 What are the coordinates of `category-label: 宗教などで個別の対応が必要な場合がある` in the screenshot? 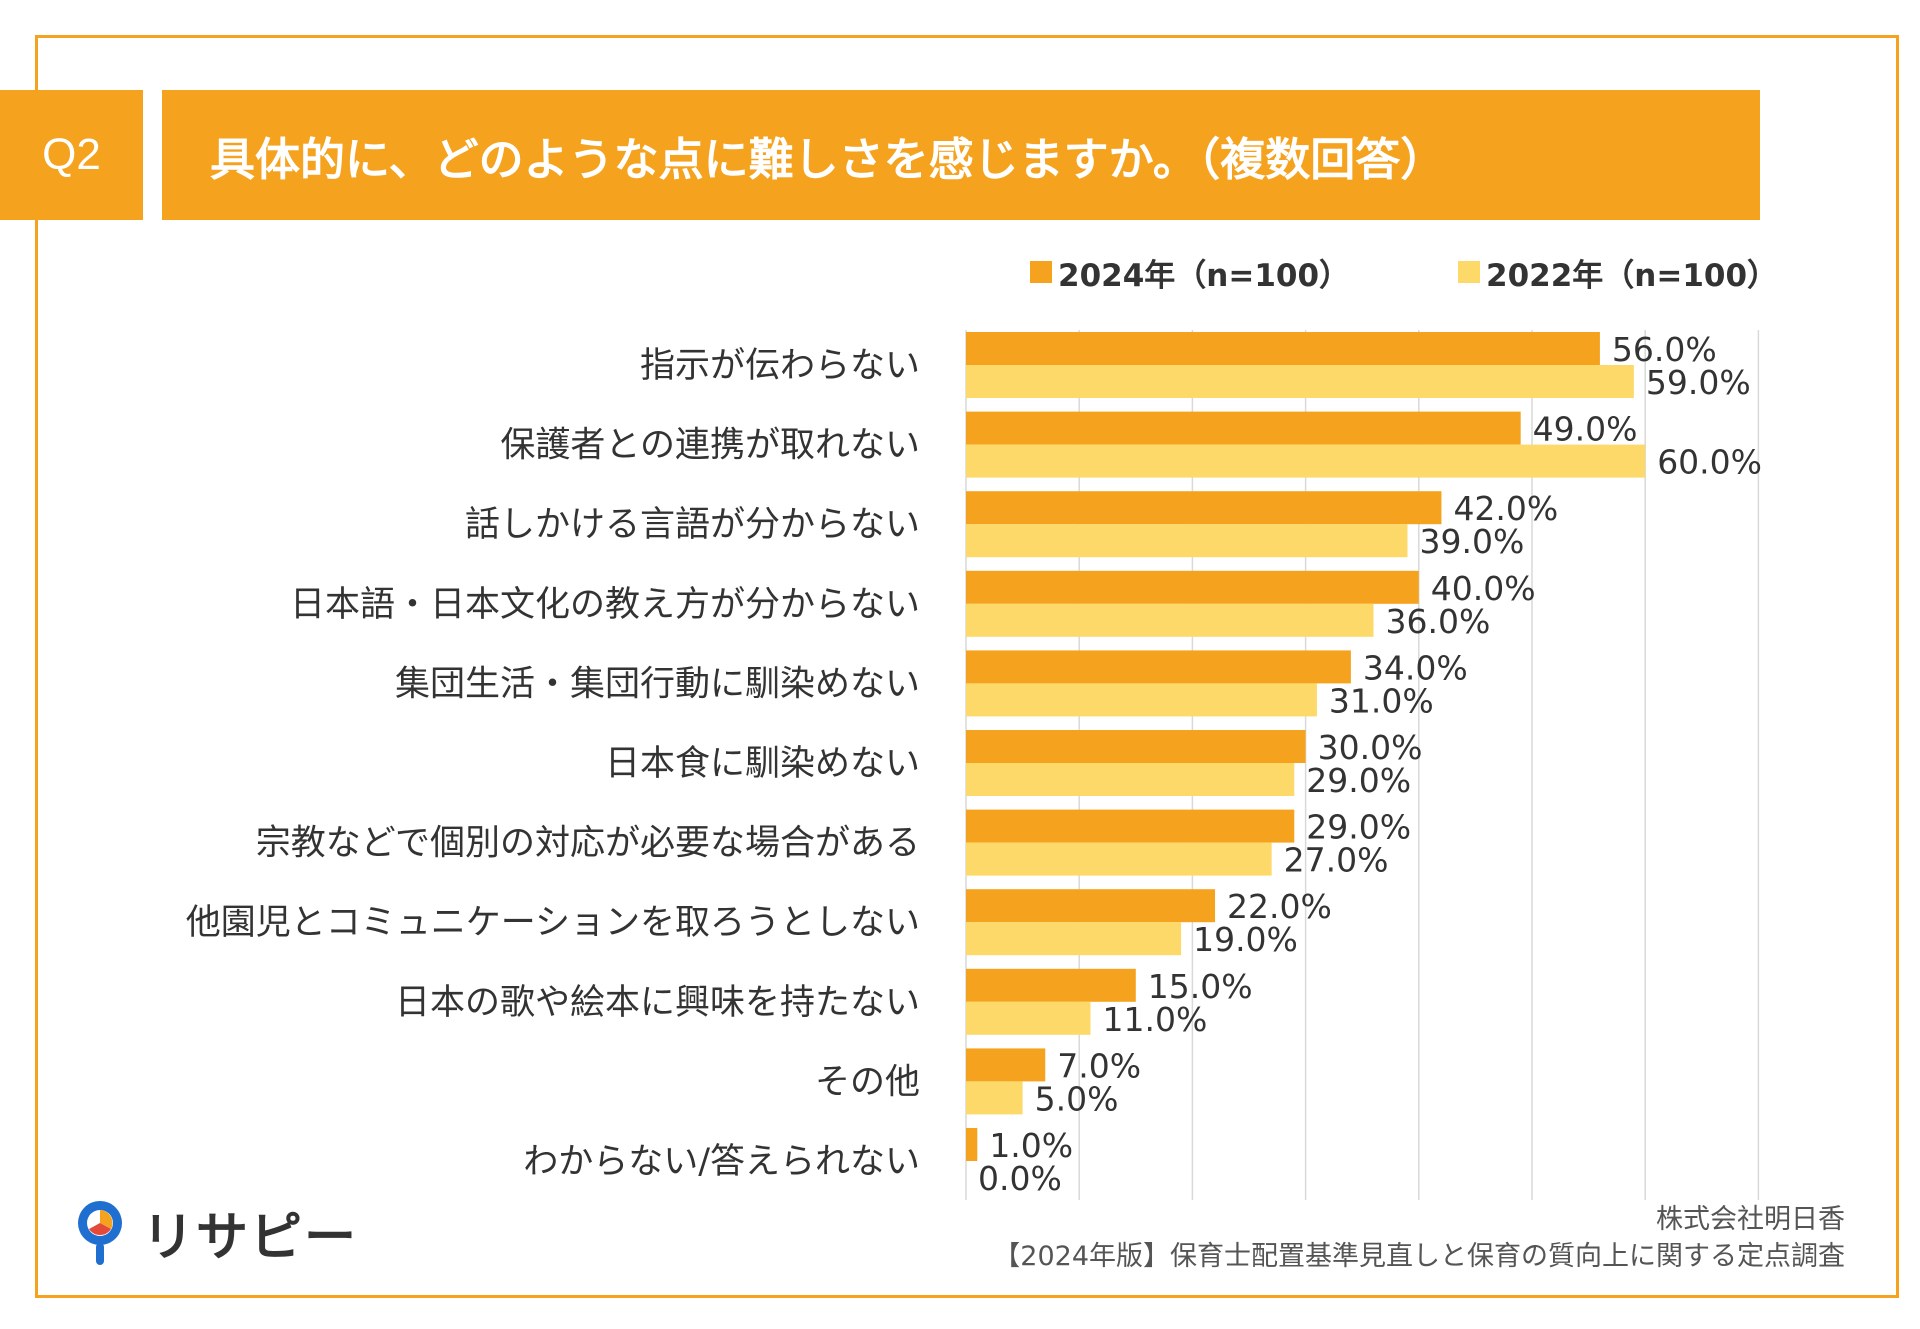 It's located at (588, 844).